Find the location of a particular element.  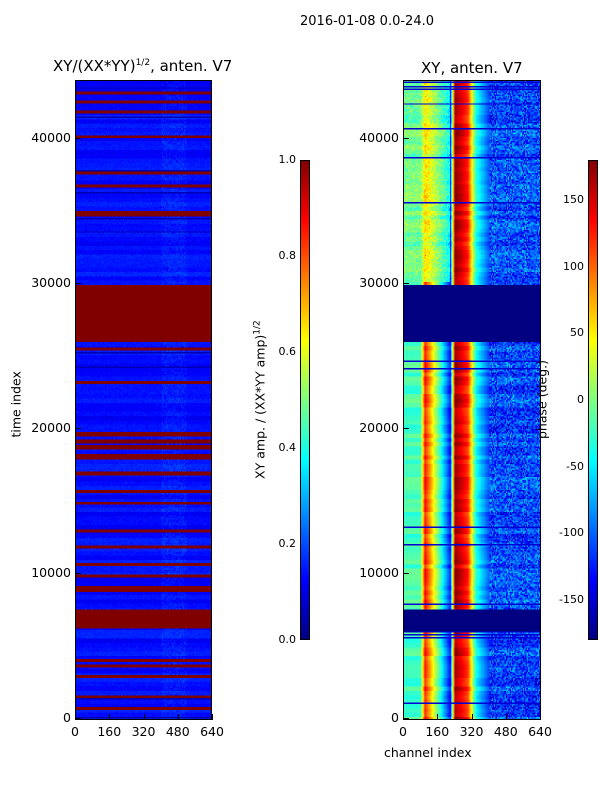

right-panel-title: XY, anten. V7 is located at coordinates (472, 68).